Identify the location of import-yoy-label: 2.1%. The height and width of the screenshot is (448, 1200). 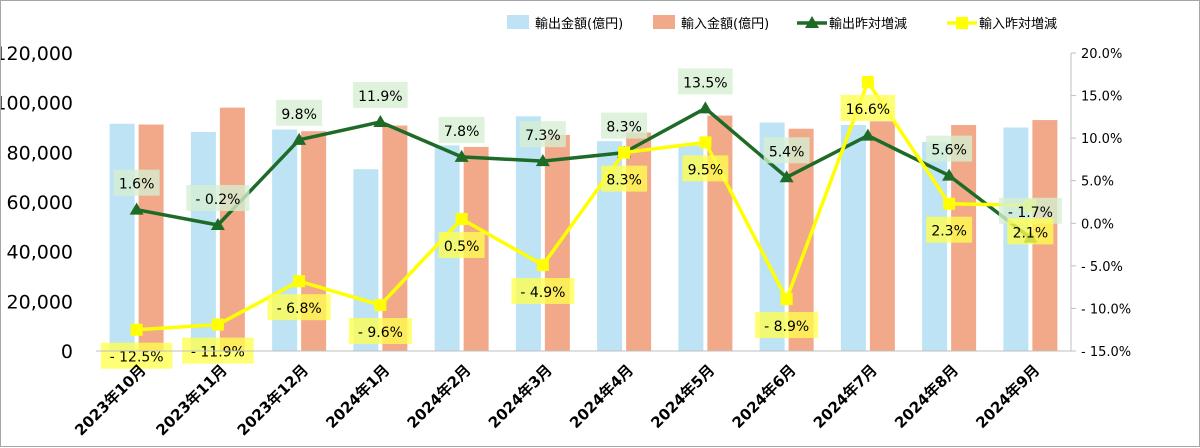
(1031, 233).